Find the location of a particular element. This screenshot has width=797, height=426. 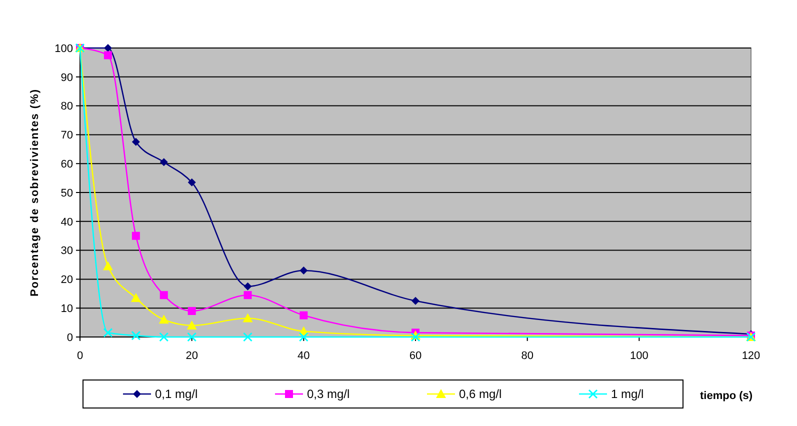

x-tick-label: 100 is located at coordinates (639, 356).